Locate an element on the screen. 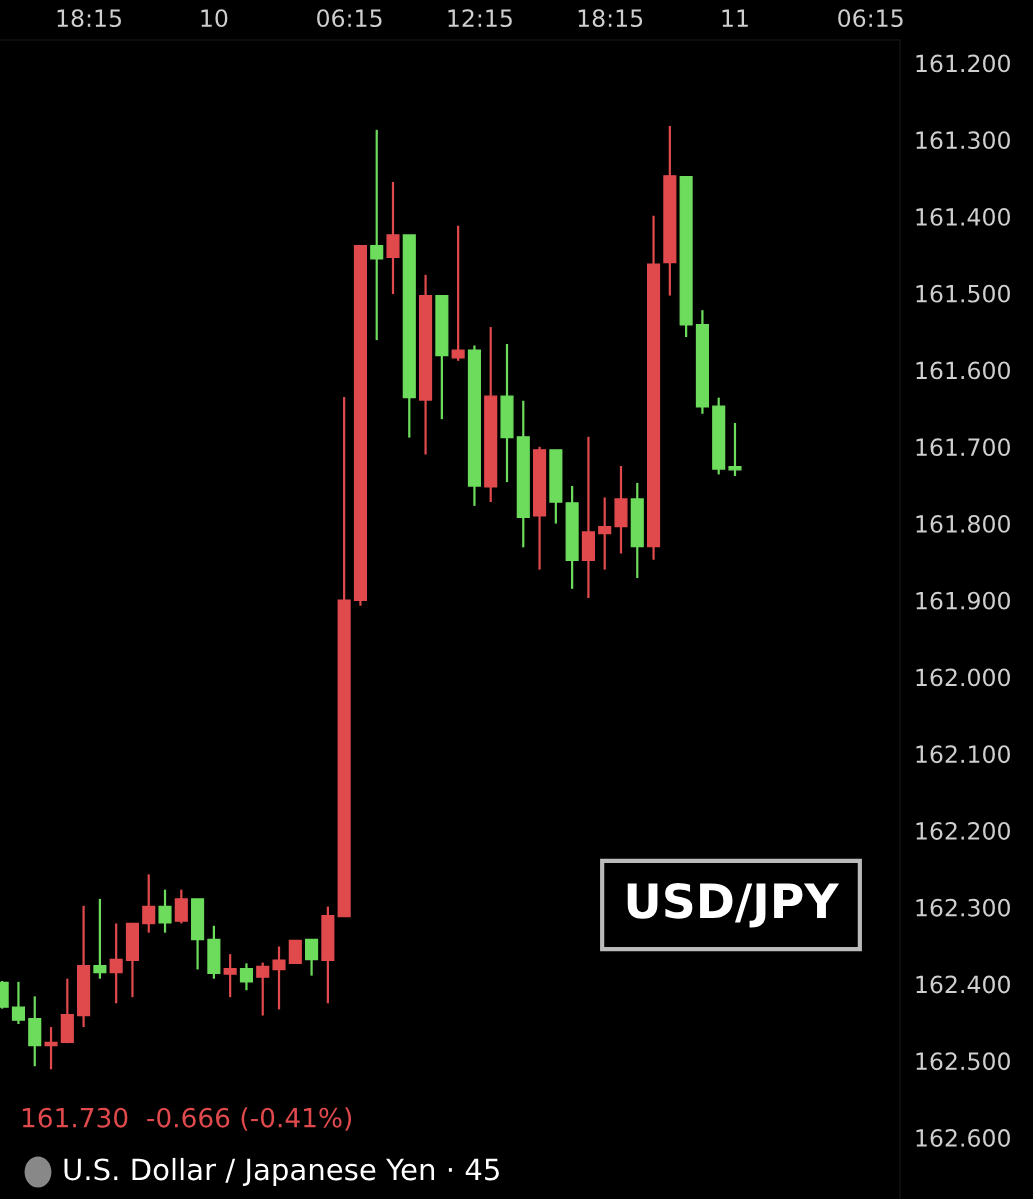 This screenshot has width=1033, height=1199. x-tick-label: 12:15 is located at coordinates (480, 18).